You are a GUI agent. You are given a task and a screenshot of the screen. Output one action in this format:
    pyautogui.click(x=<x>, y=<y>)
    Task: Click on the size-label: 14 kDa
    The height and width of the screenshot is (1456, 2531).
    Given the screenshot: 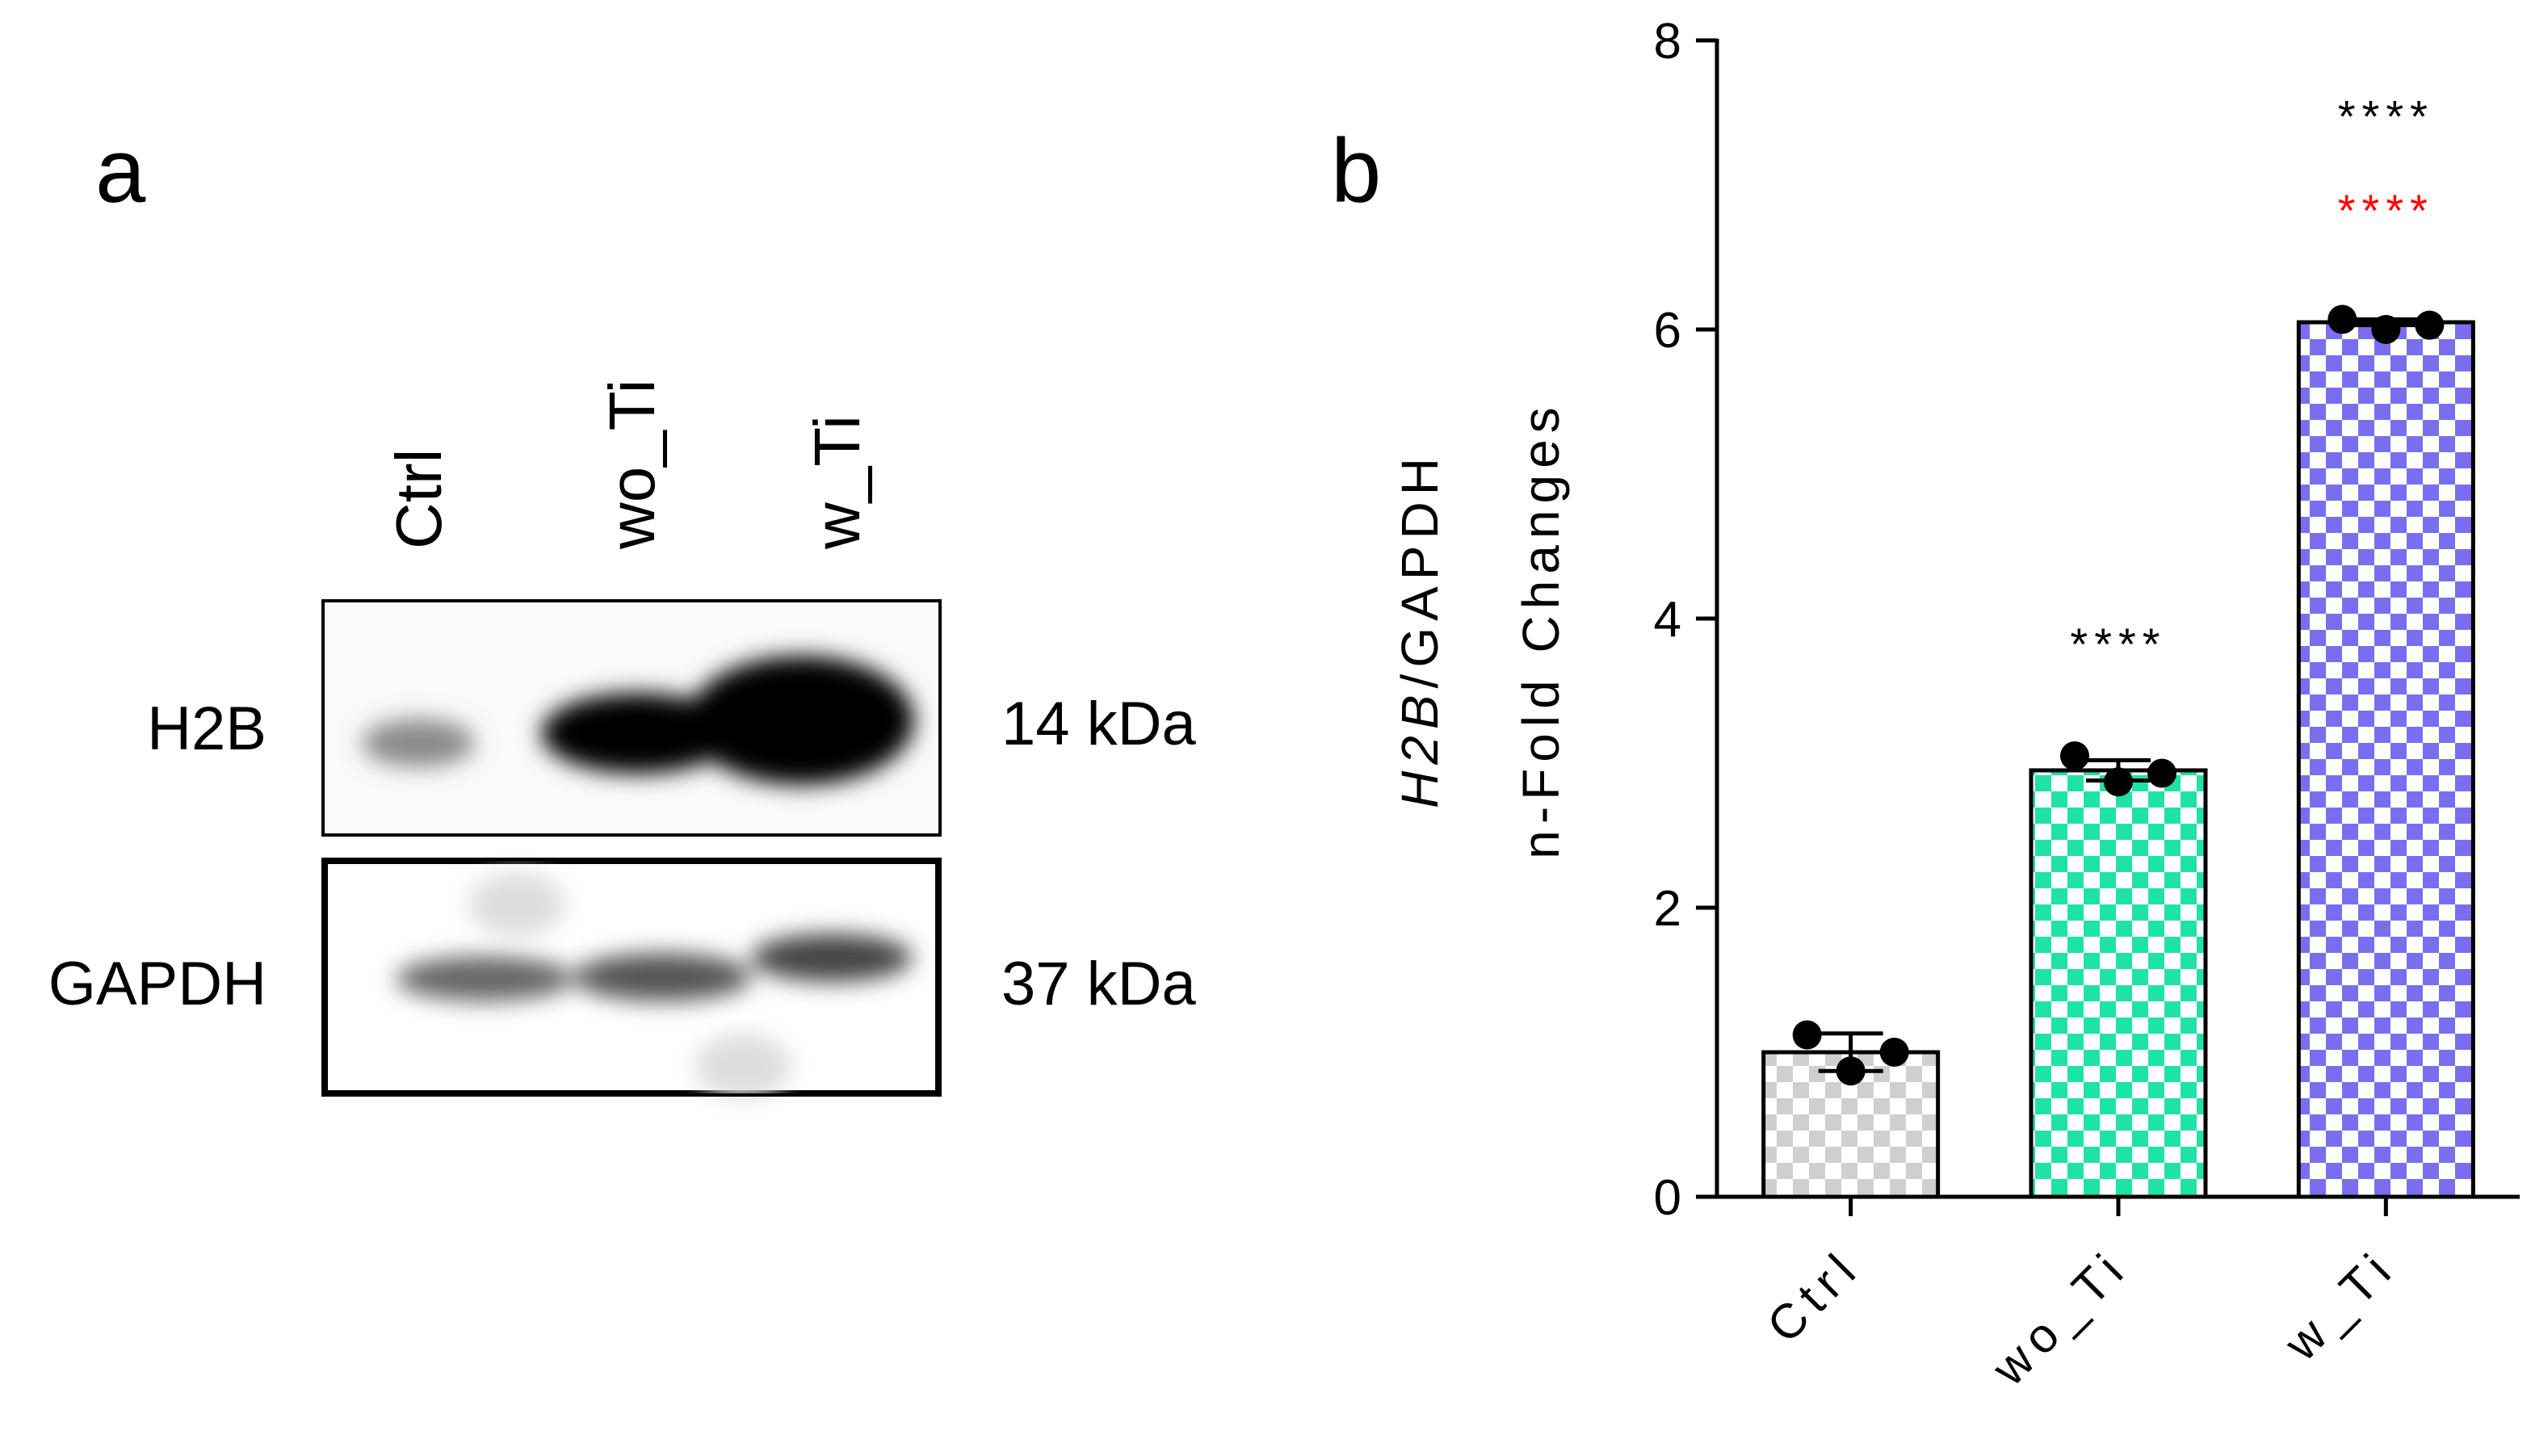 What is the action you would take?
    pyautogui.click(x=1099, y=724)
    